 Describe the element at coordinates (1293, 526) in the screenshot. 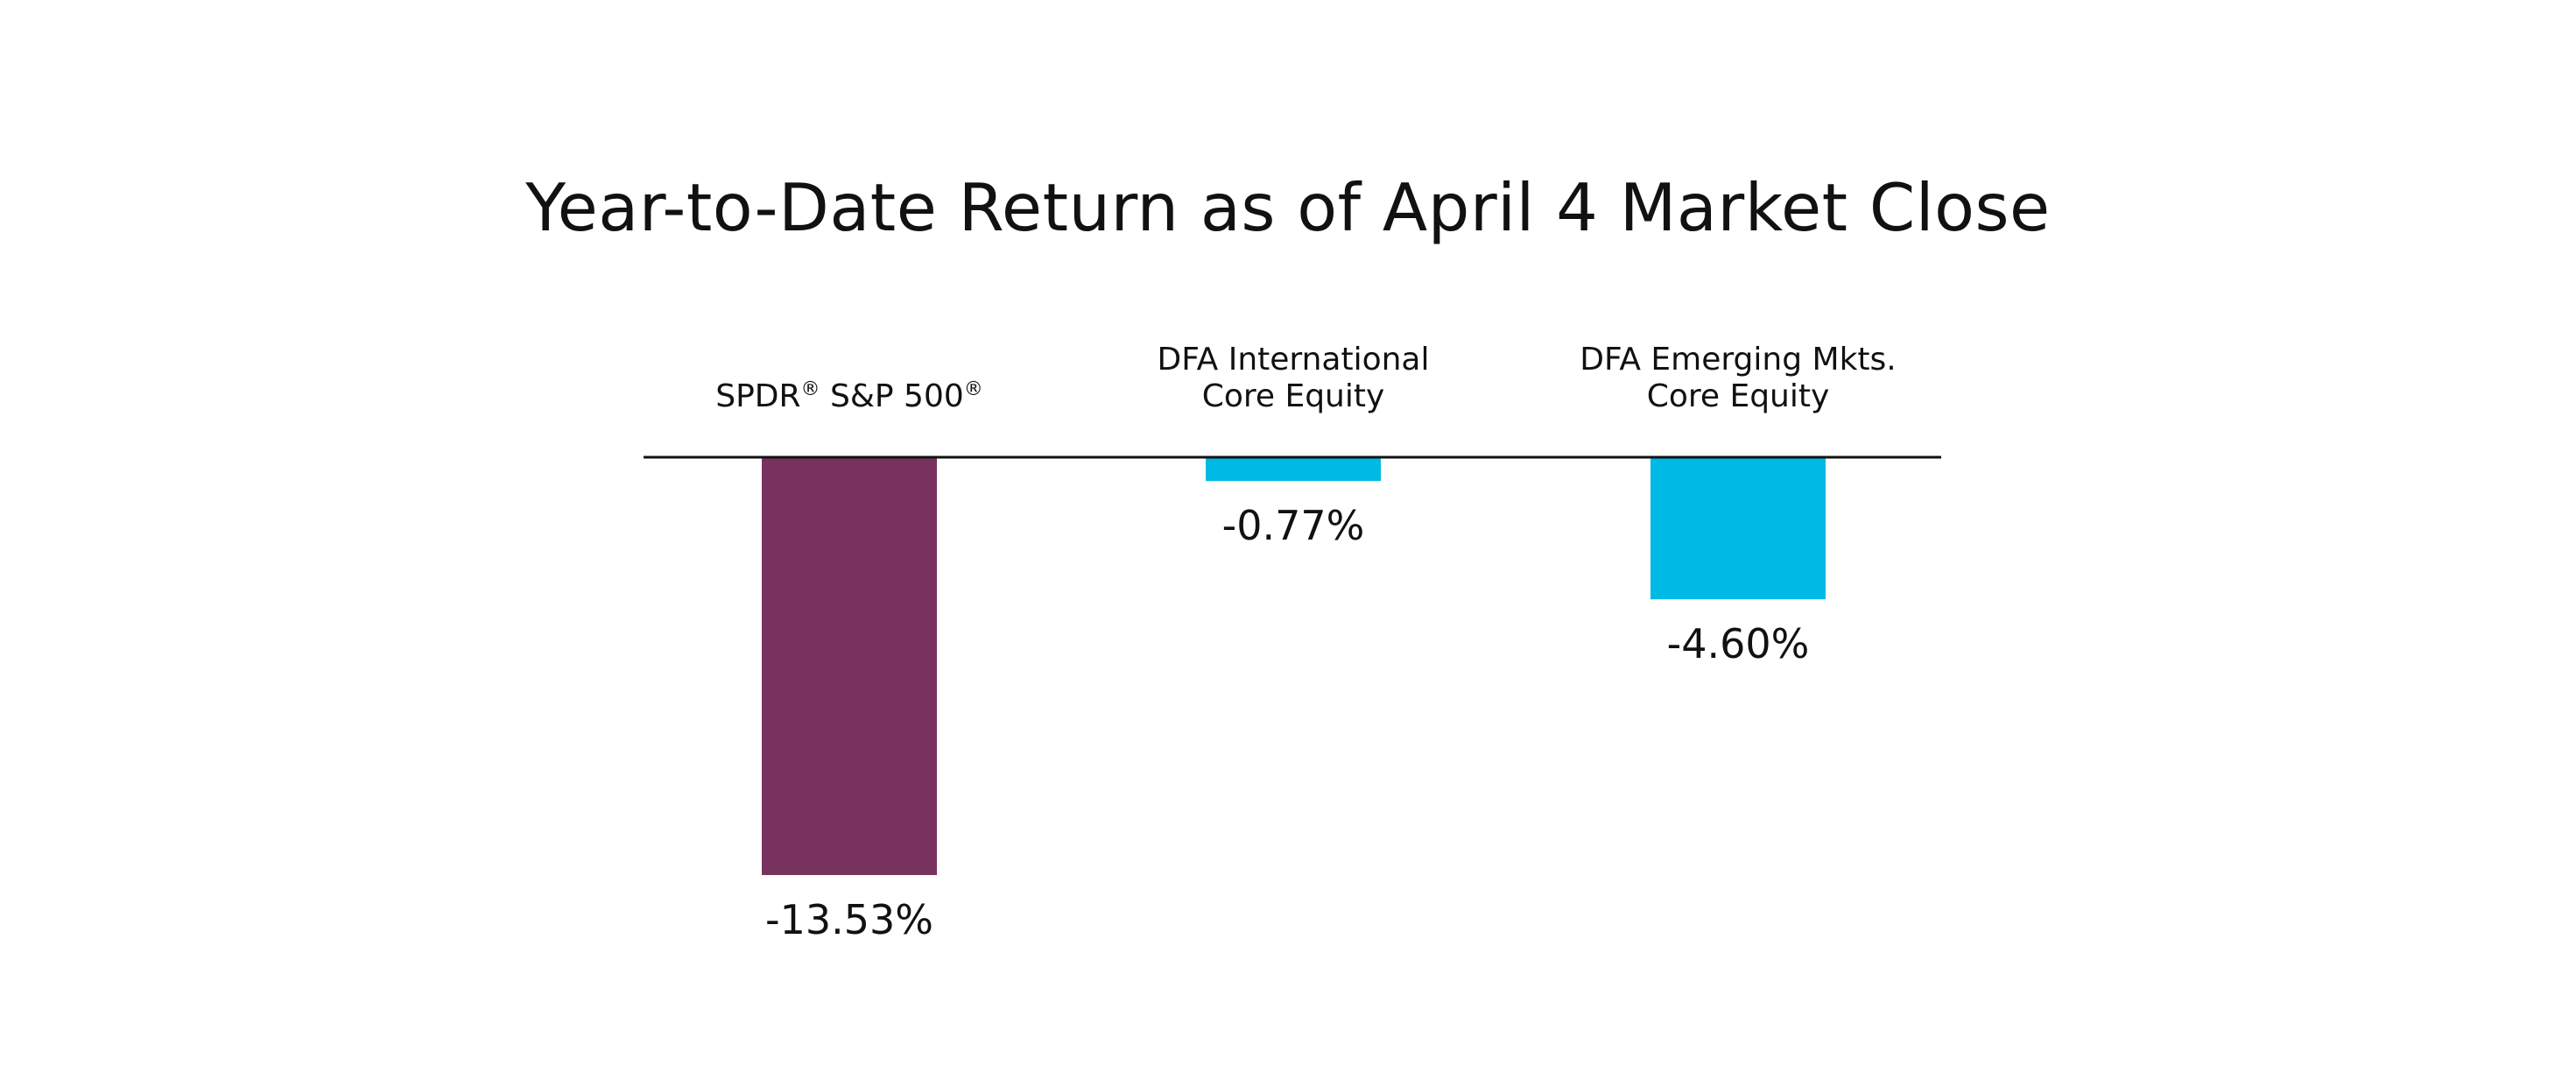

I see `value-label-2: -0.77%` at that location.